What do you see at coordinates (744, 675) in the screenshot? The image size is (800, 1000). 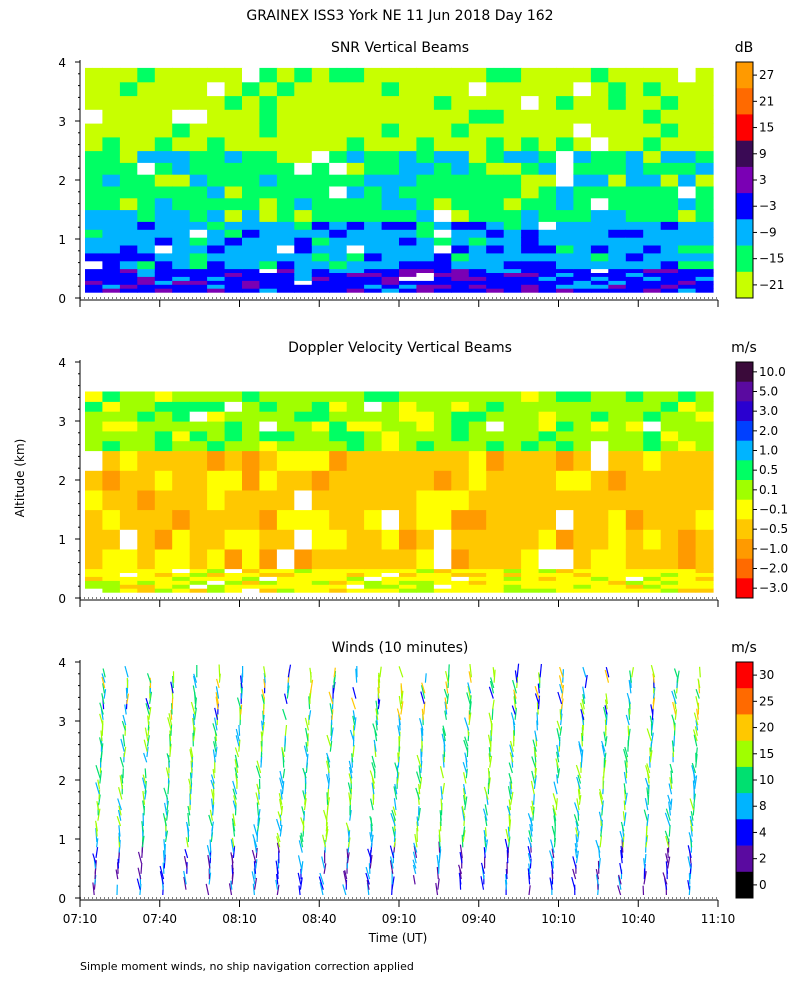 I see `colorbar-swatch` at bounding box center [744, 675].